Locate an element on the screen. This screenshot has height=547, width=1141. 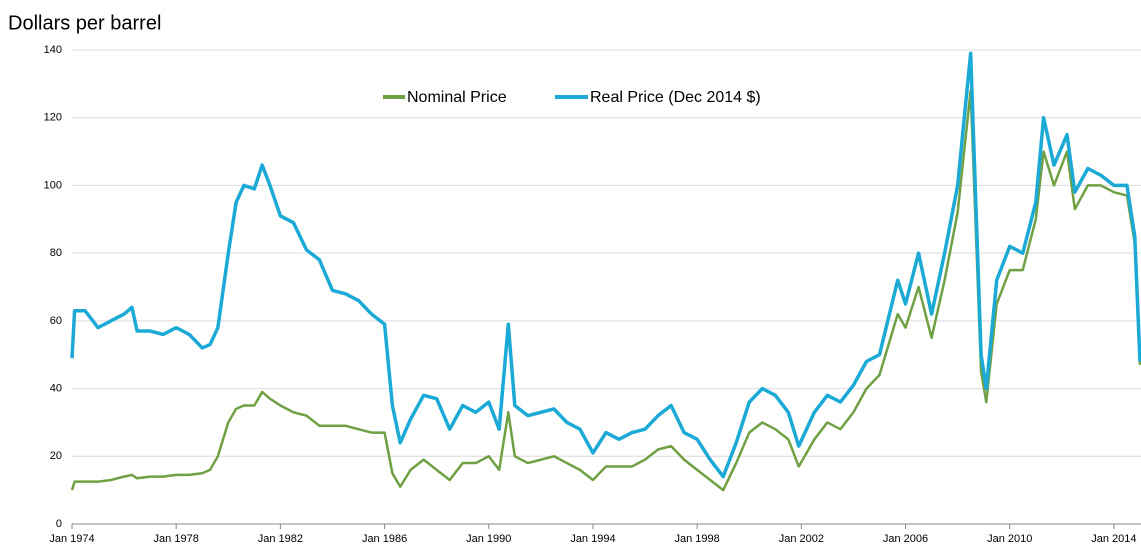
legend-label: Real Price (Dec 2014 $) is located at coordinates (675, 97).